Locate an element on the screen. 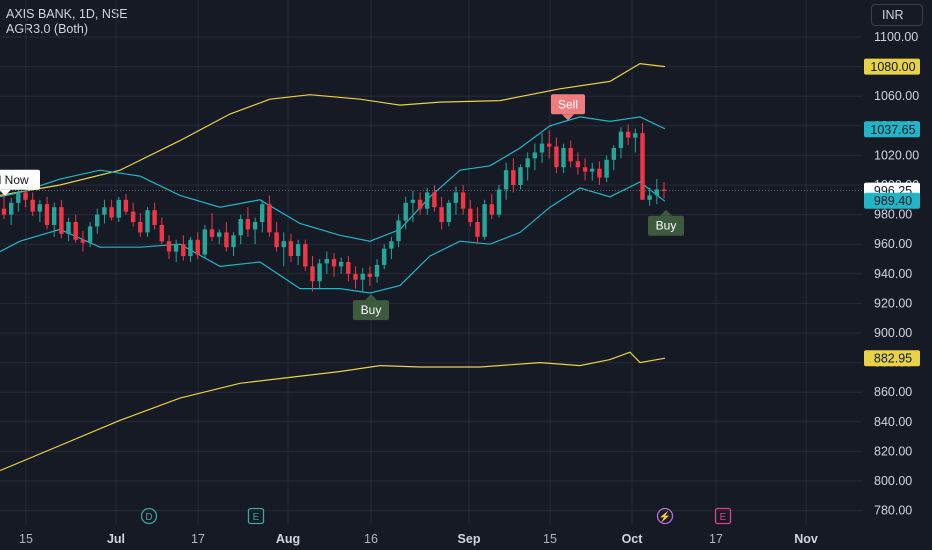  signal-pointer is located at coordinates (5, 192).